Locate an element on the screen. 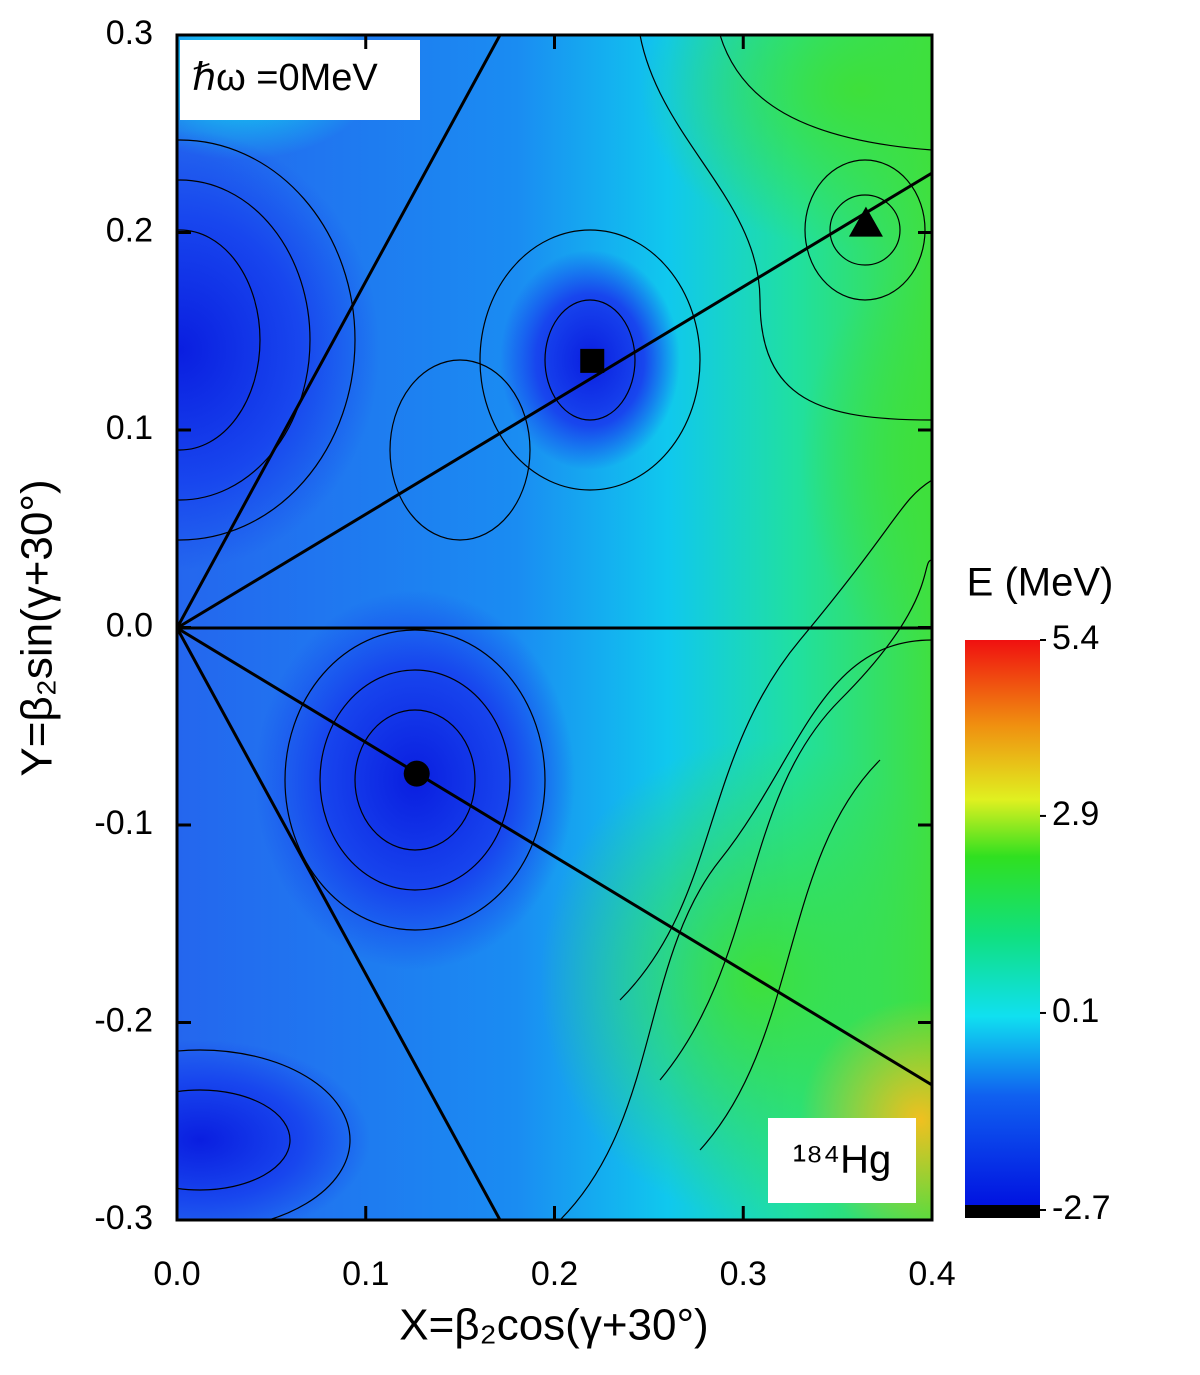 The width and height of the screenshot is (1200, 1375). x-tick-label: 0.2 is located at coordinates (554, 1274).